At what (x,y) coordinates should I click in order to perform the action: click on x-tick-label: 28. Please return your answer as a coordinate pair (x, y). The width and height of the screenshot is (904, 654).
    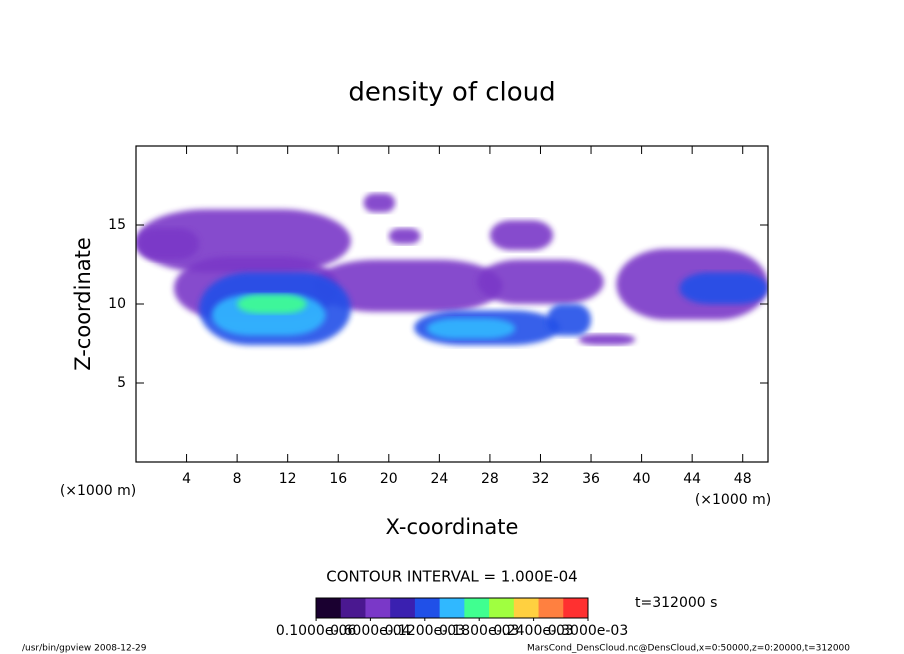
    Looking at the image, I should click on (490, 479).